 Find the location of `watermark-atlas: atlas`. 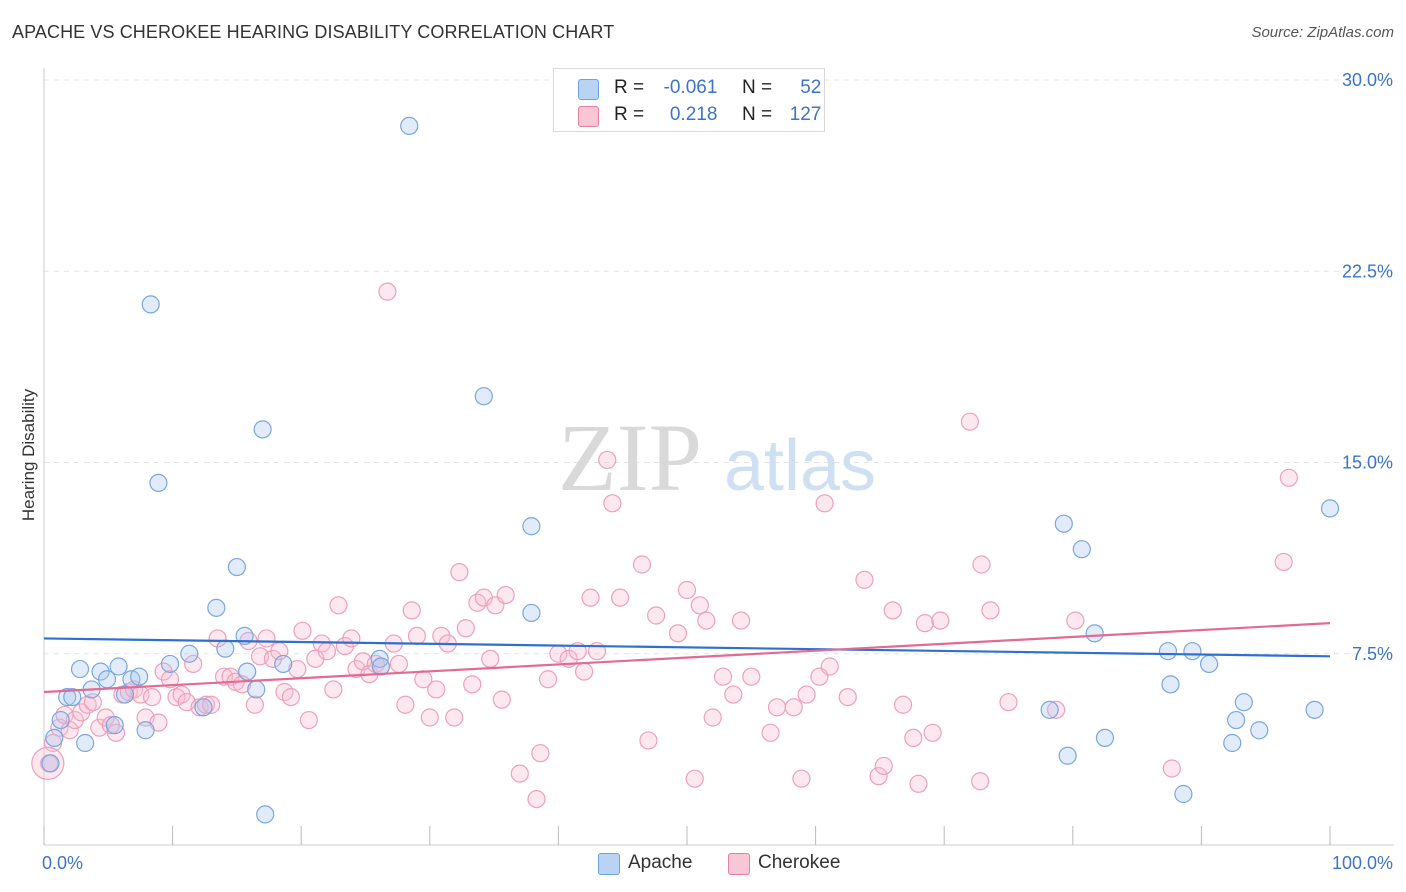

watermark-atlas: atlas is located at coordinates (800, 466).